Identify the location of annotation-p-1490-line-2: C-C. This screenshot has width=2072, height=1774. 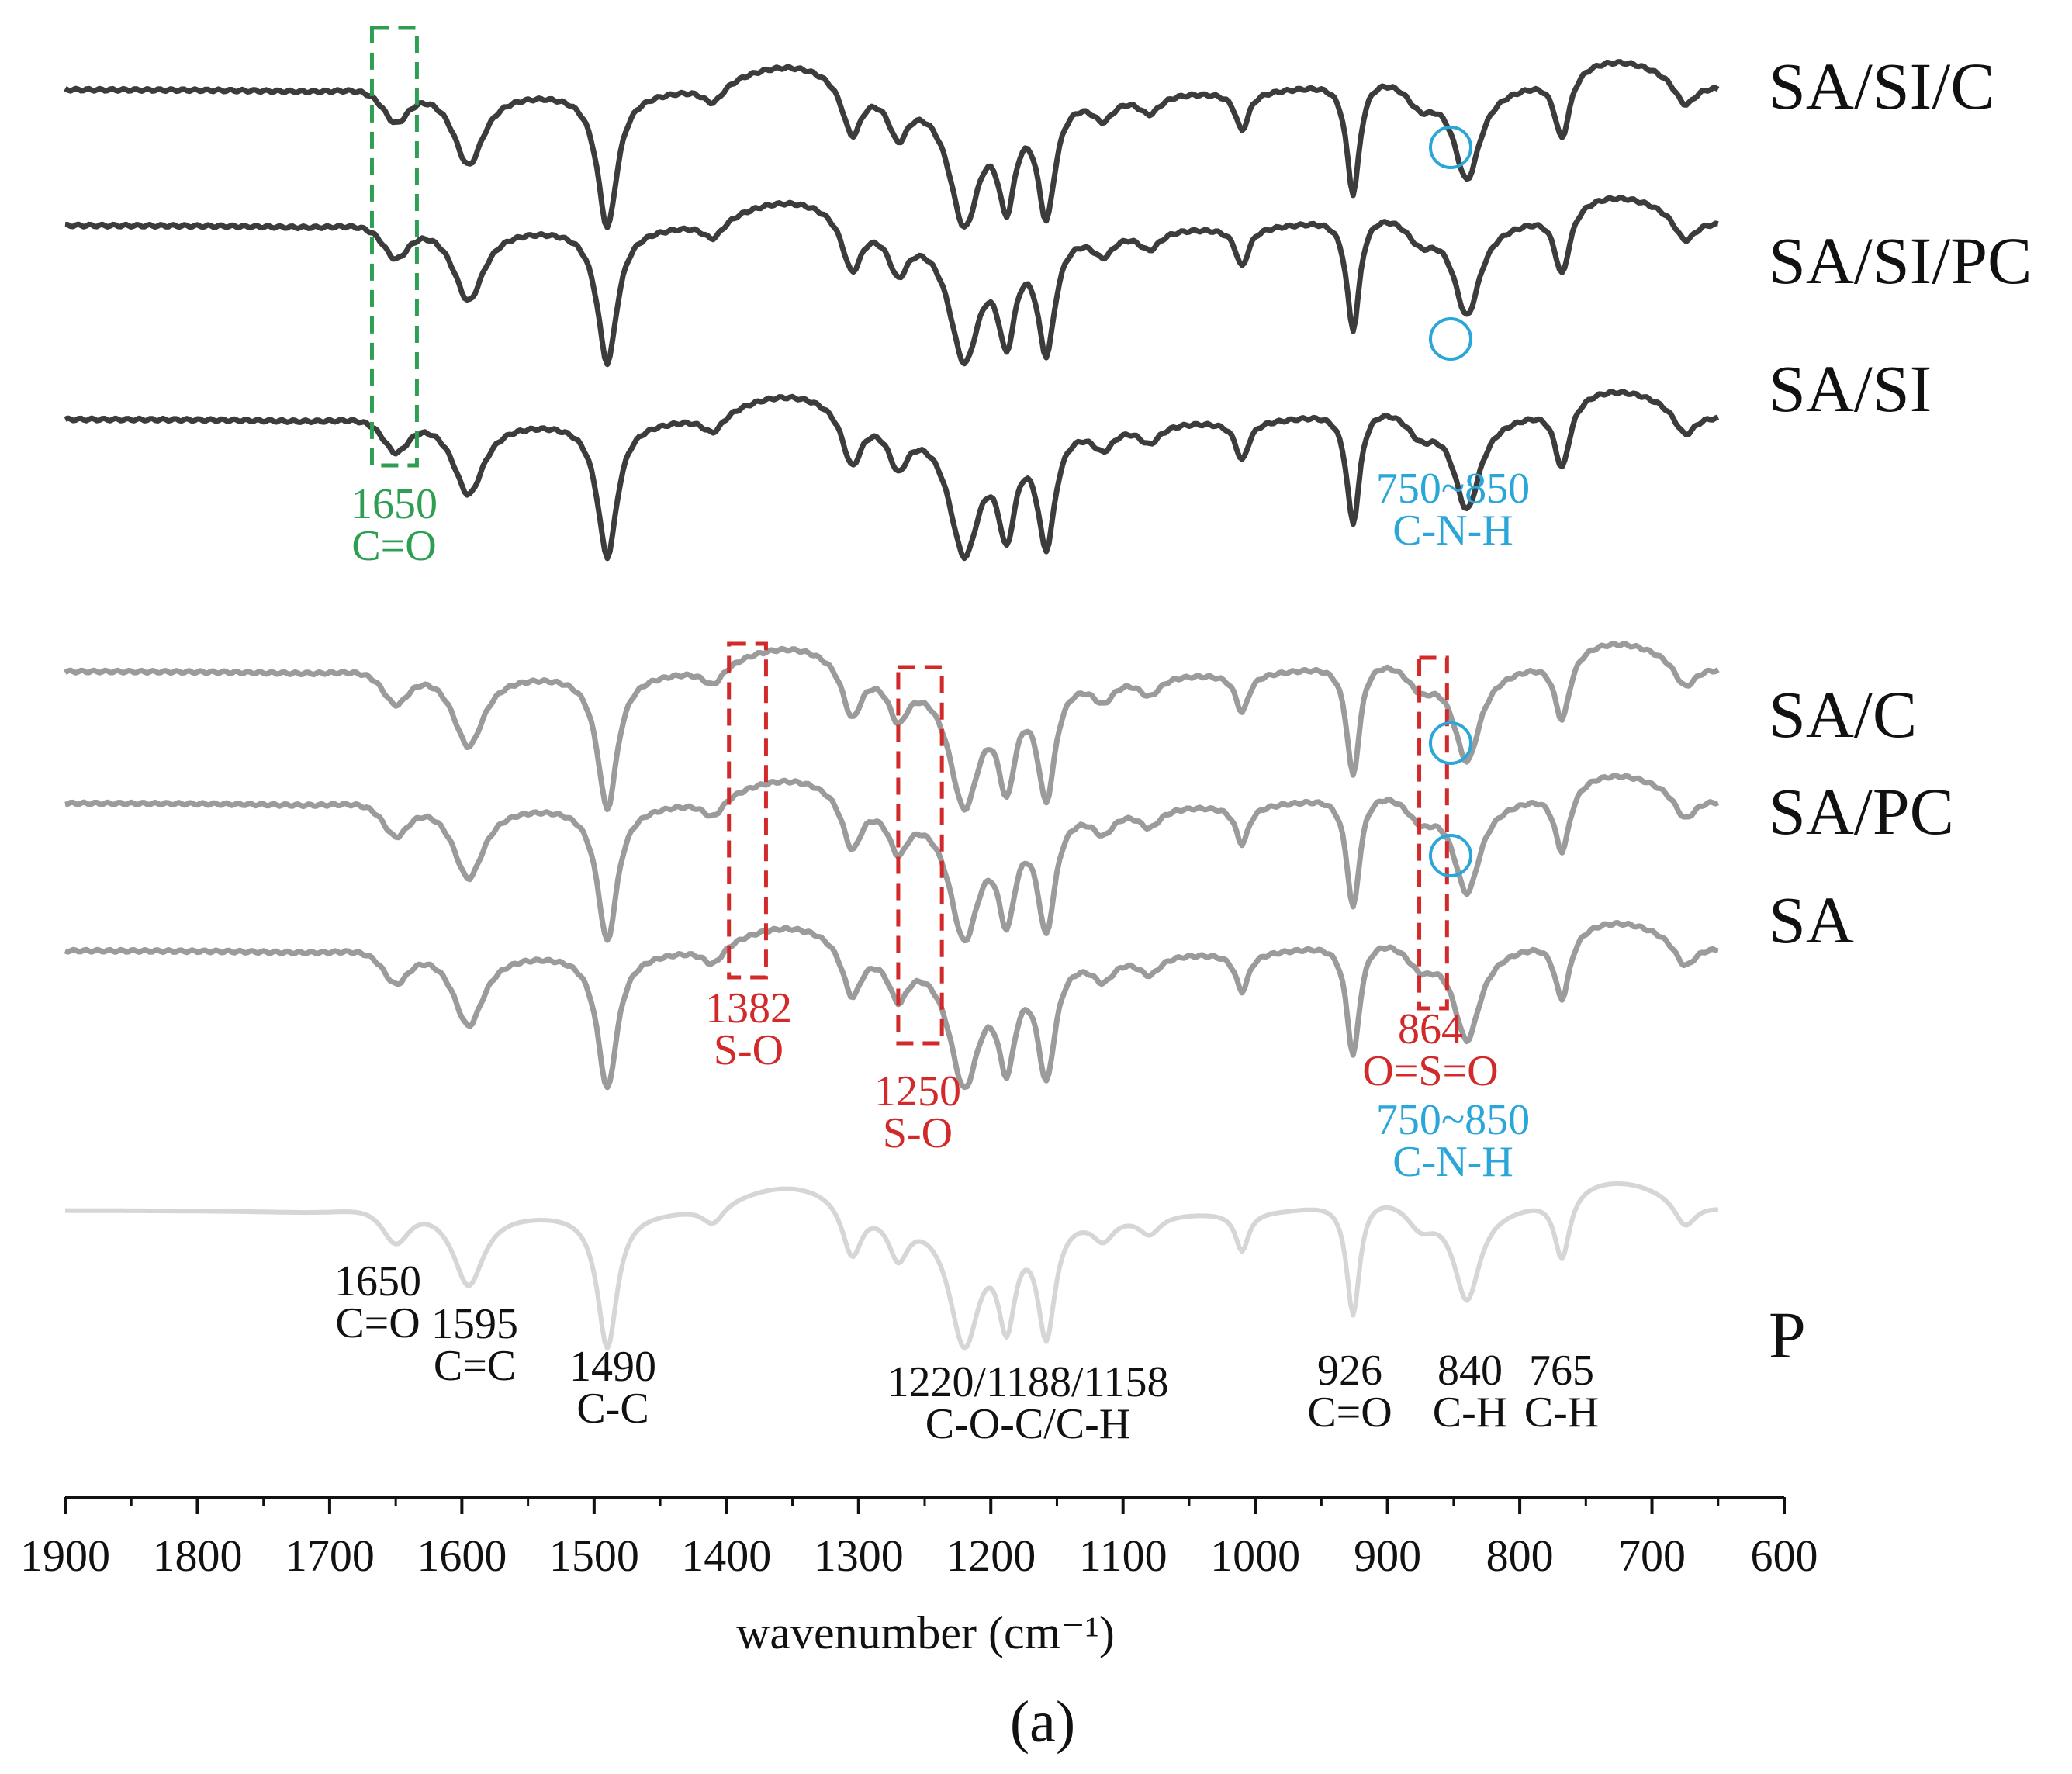
(612, 1409).